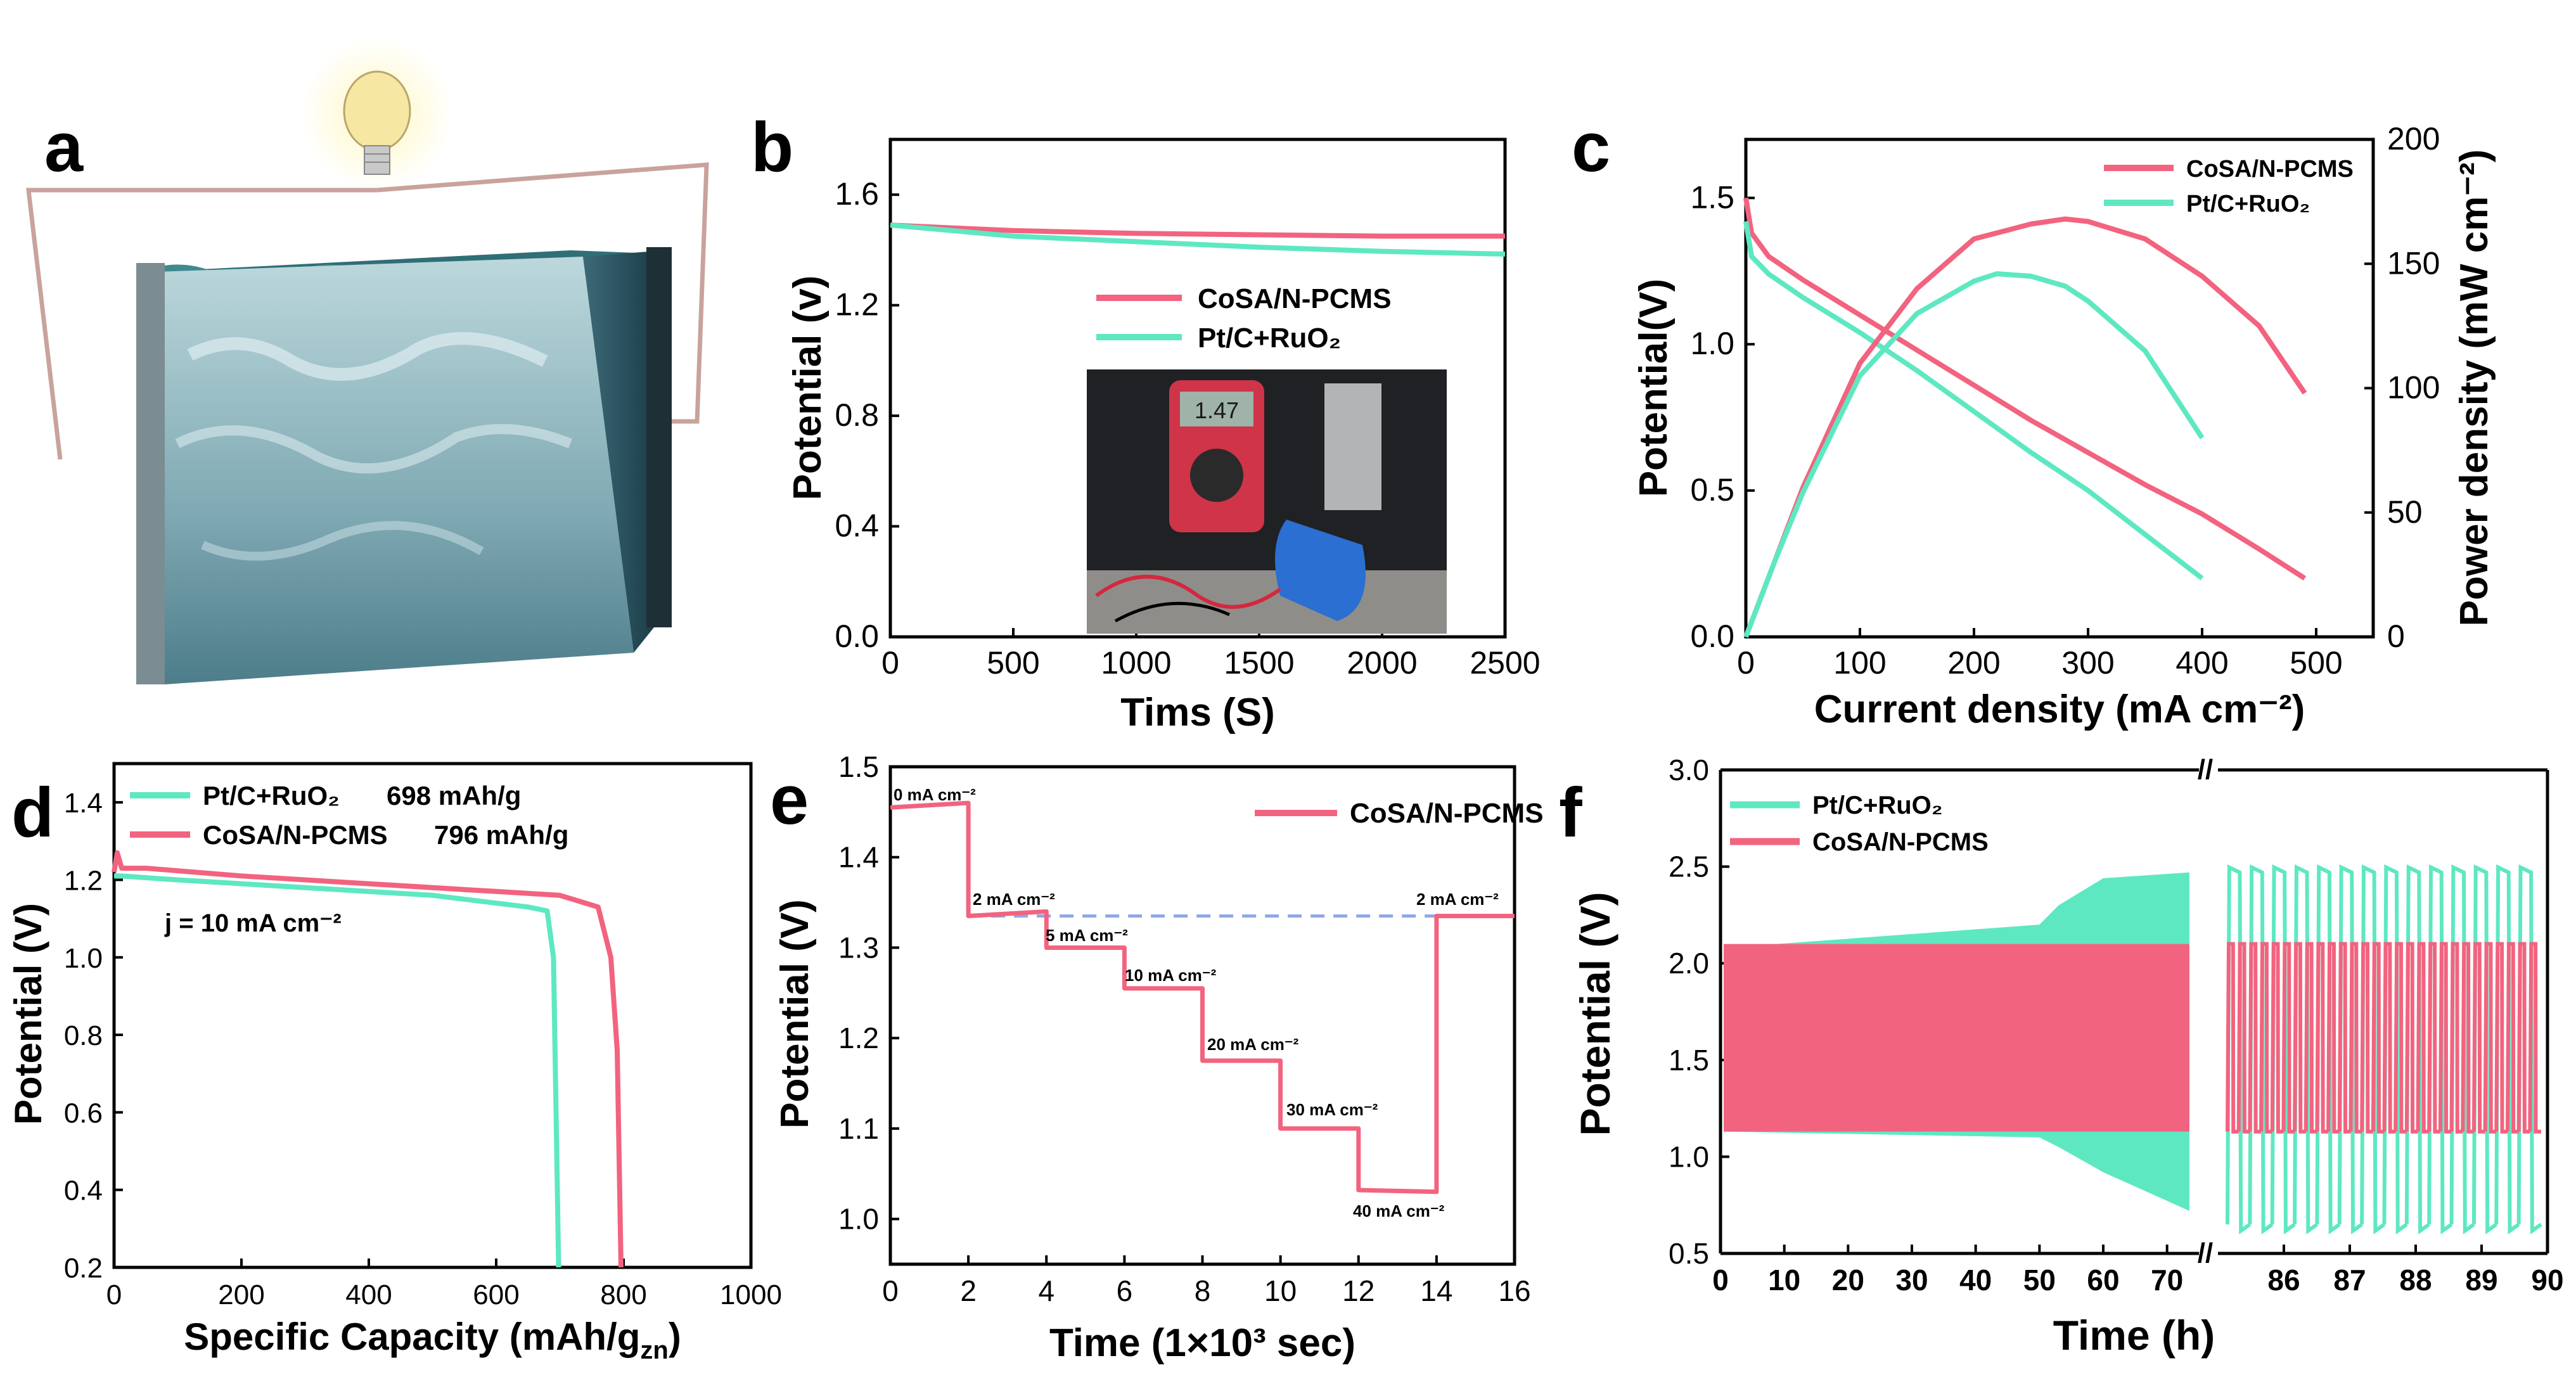 The height and width of the screenshot is (1377, 2576). I want to click on e-xtick-label: 14, so click(1436, 1290).